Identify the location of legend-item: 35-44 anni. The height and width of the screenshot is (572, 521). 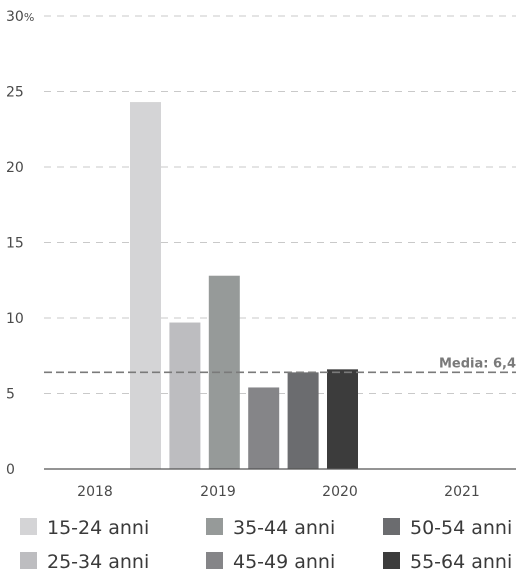
(270, 528).